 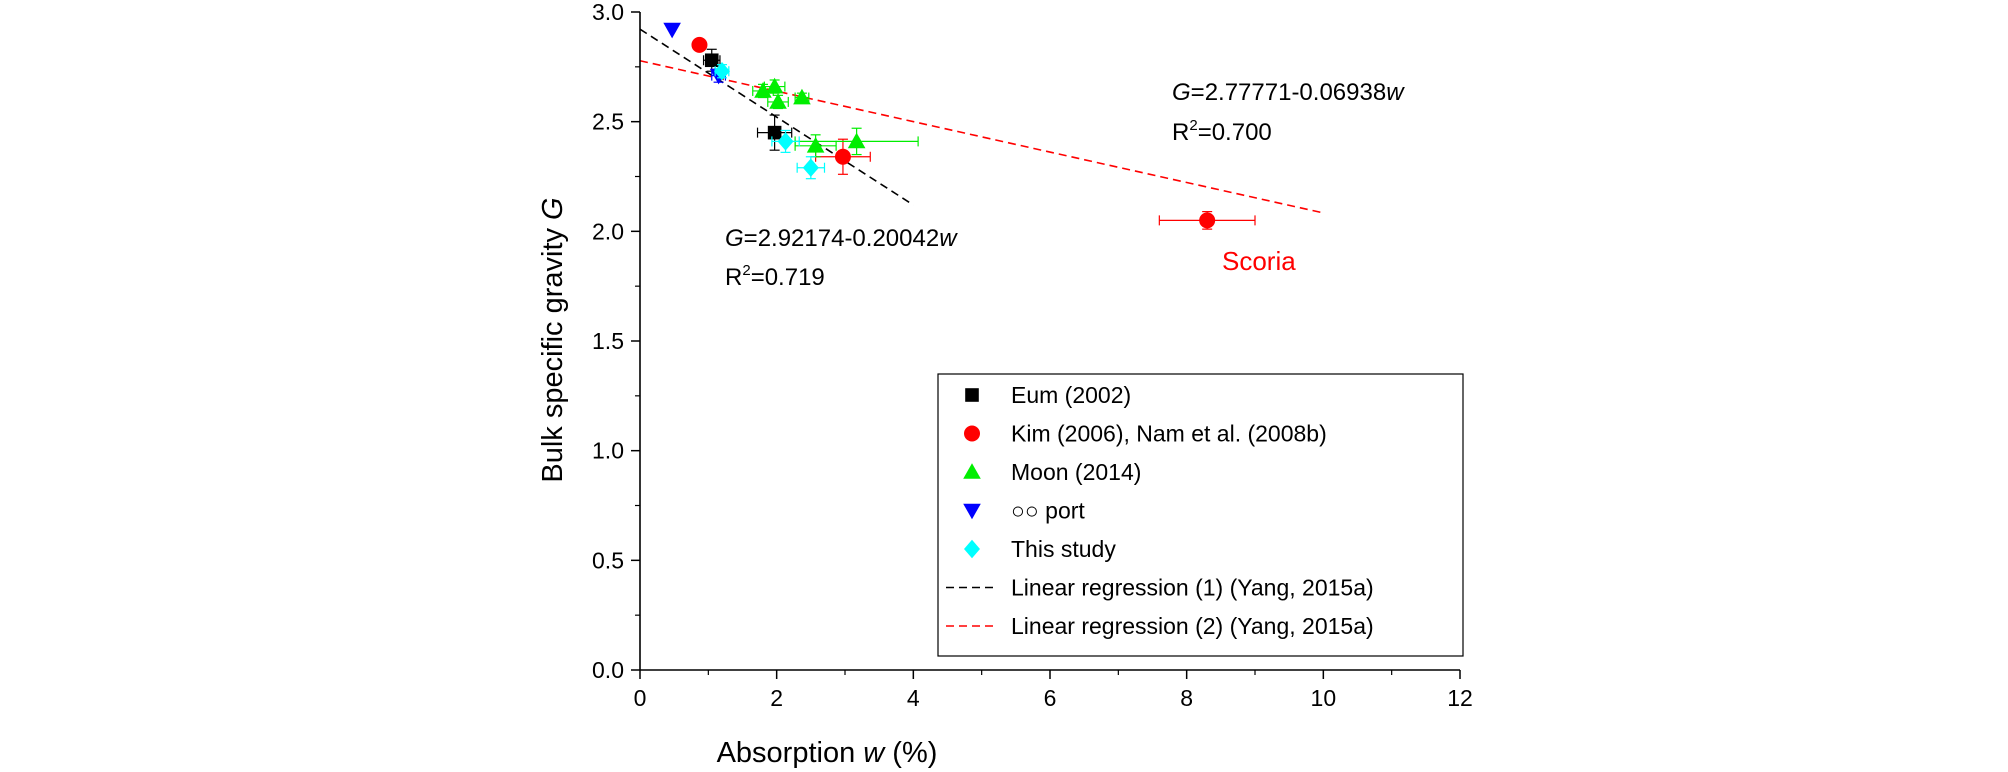 What do you see at coordinates (1169, 434) in the screenshot?
I see `legend-label: Kim (2006), Nam et al. (2008b)` at bounding box center [1169, 434].